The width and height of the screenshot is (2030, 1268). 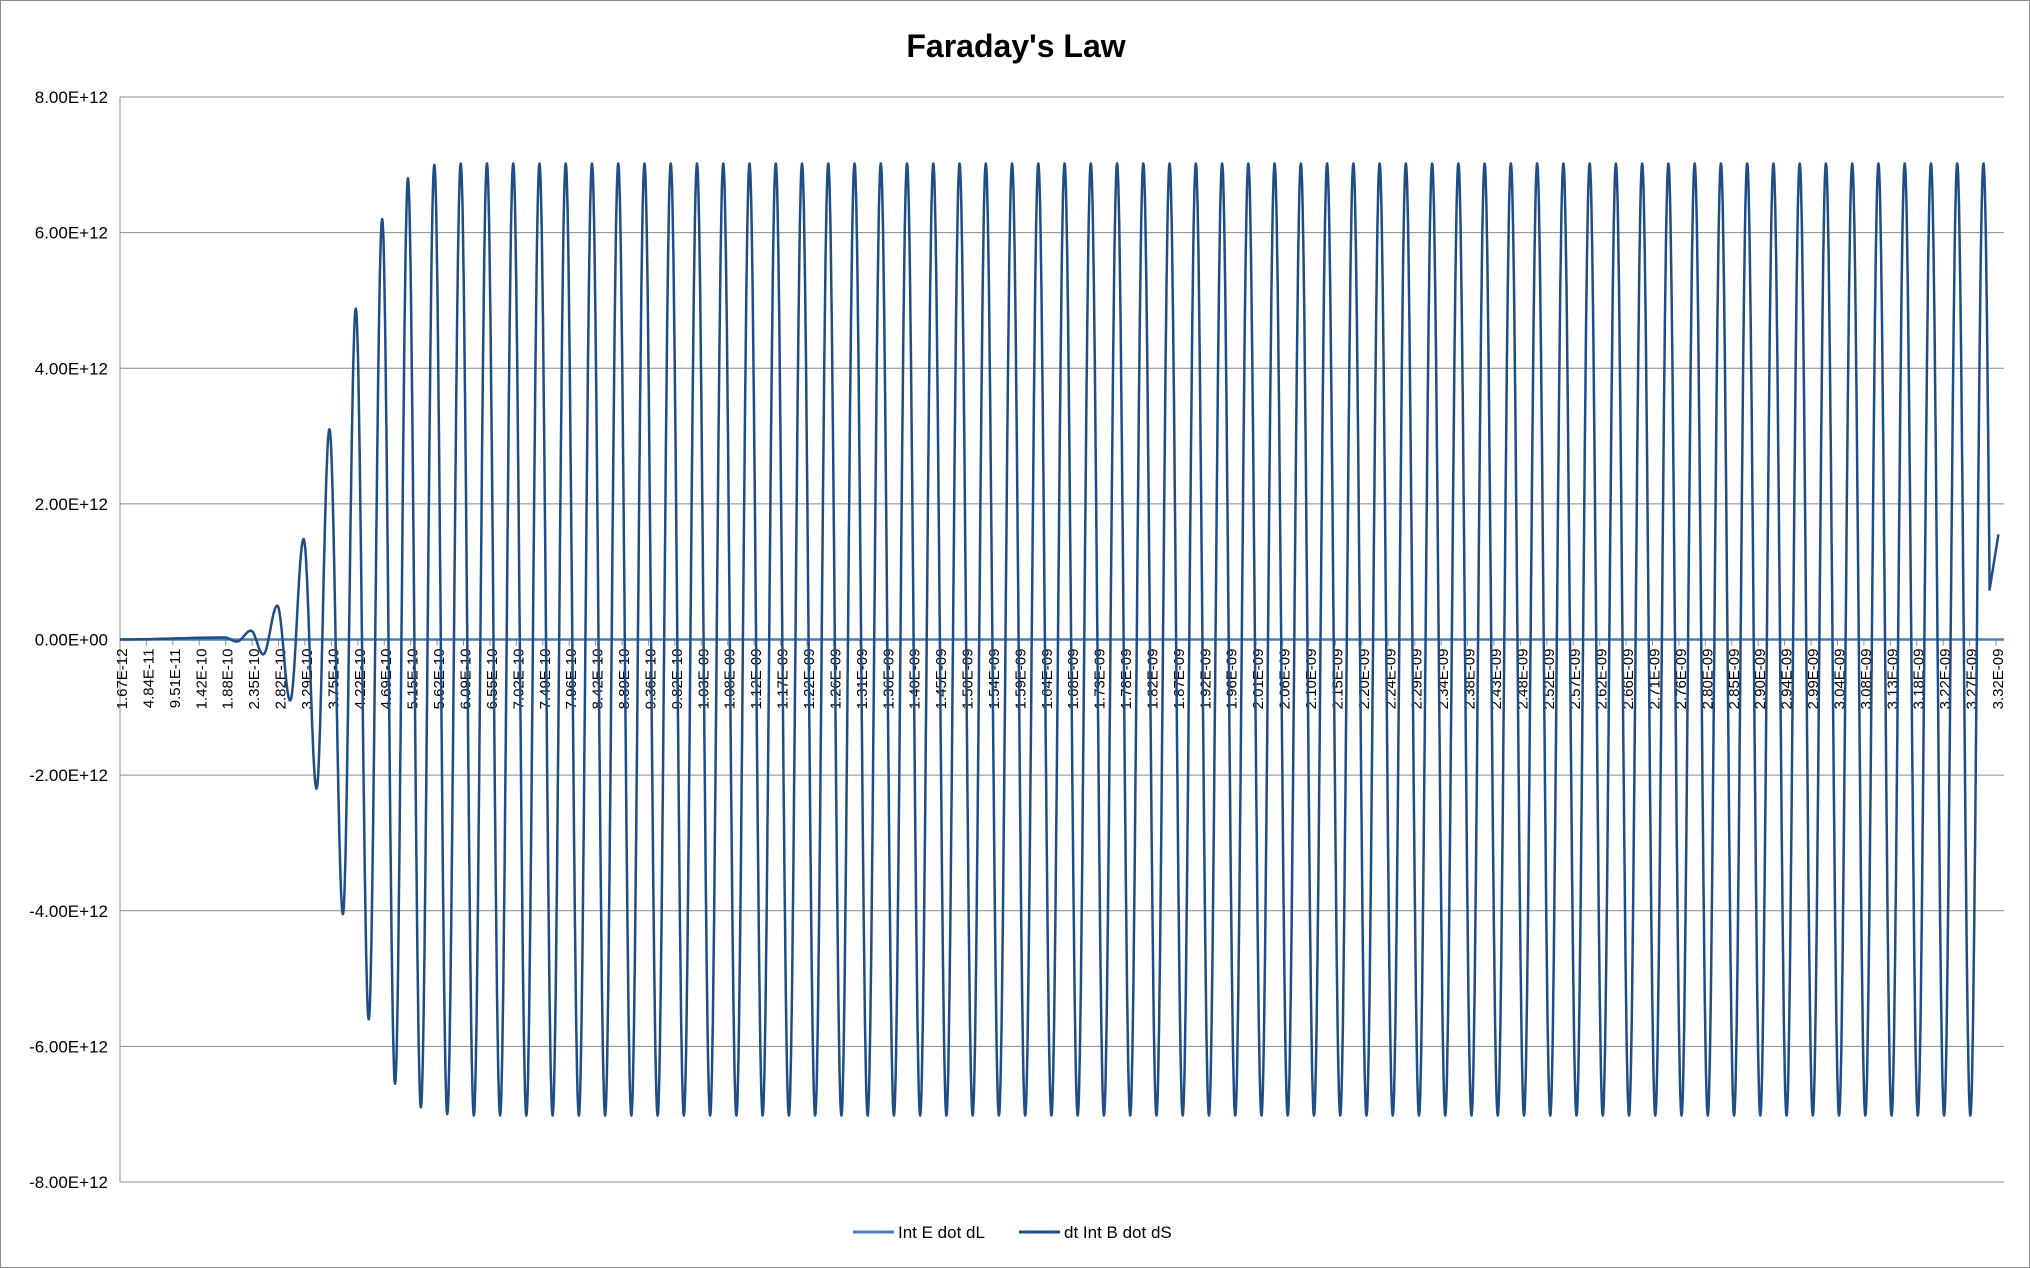 What do you see at coordinates (1734, 679) in the screenshot?
I see `x-tick-label: 2.85E-09` at bounding box center [1734, 679].